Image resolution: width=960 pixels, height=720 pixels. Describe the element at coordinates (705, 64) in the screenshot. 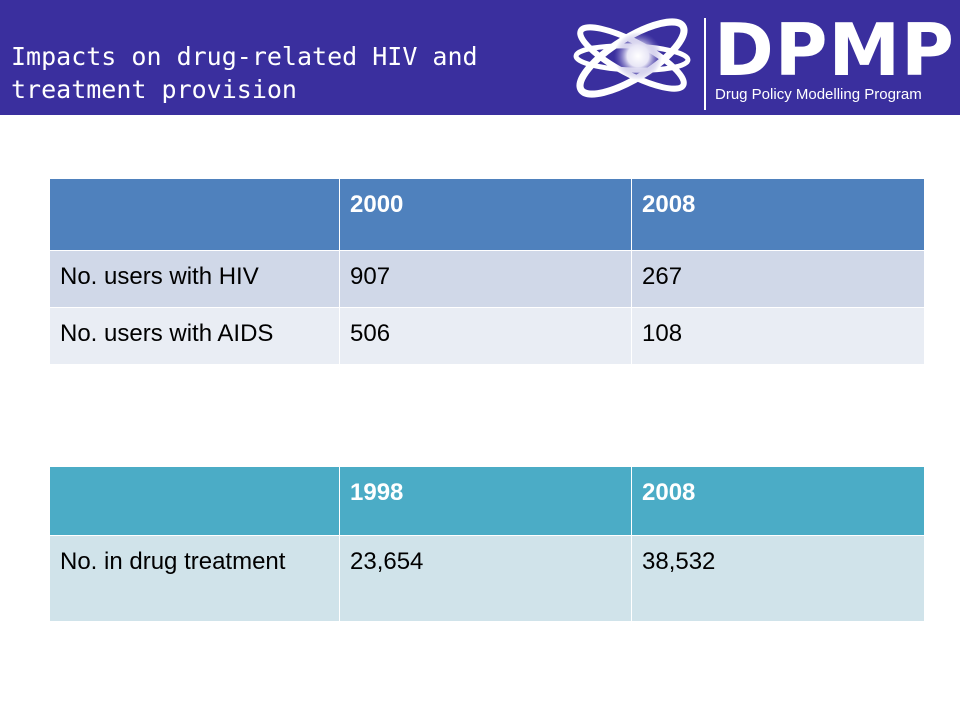

I see `logo-divider` at that location.